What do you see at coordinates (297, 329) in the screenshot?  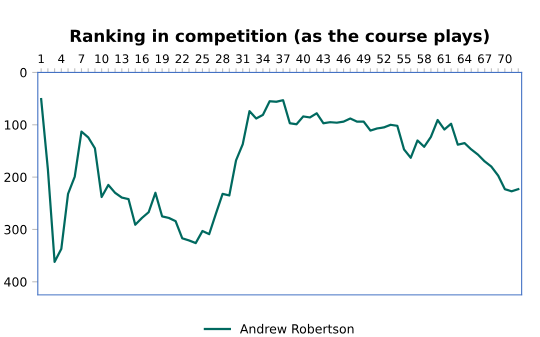 I see `legend-label: Andrew Robertson` at bounding box center [297, 329].